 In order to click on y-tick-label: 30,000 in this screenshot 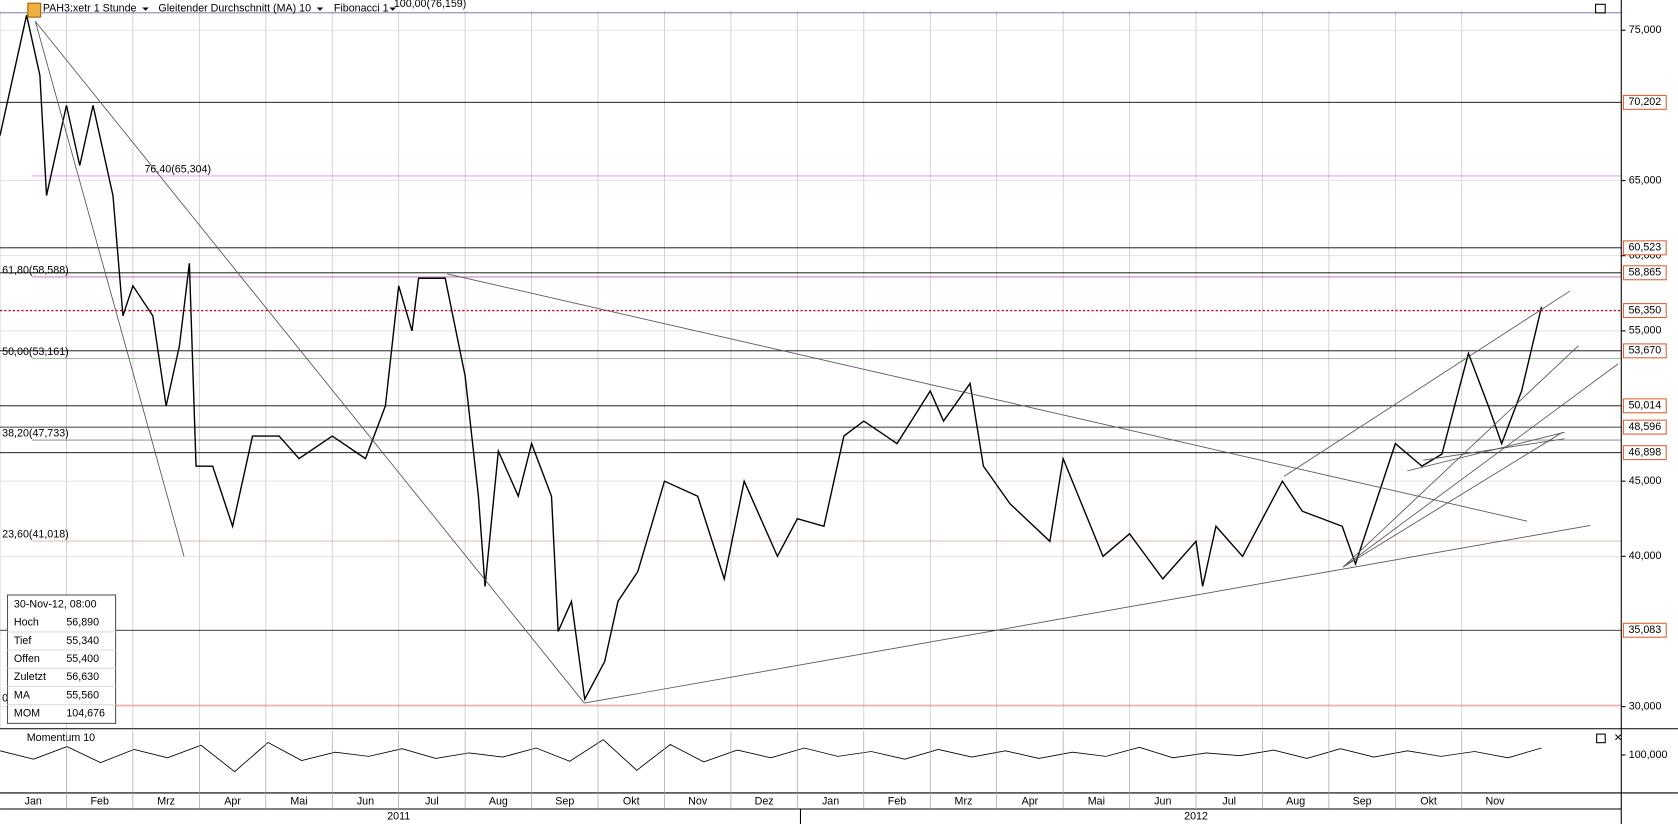, I will do `click(1645, 706)`.